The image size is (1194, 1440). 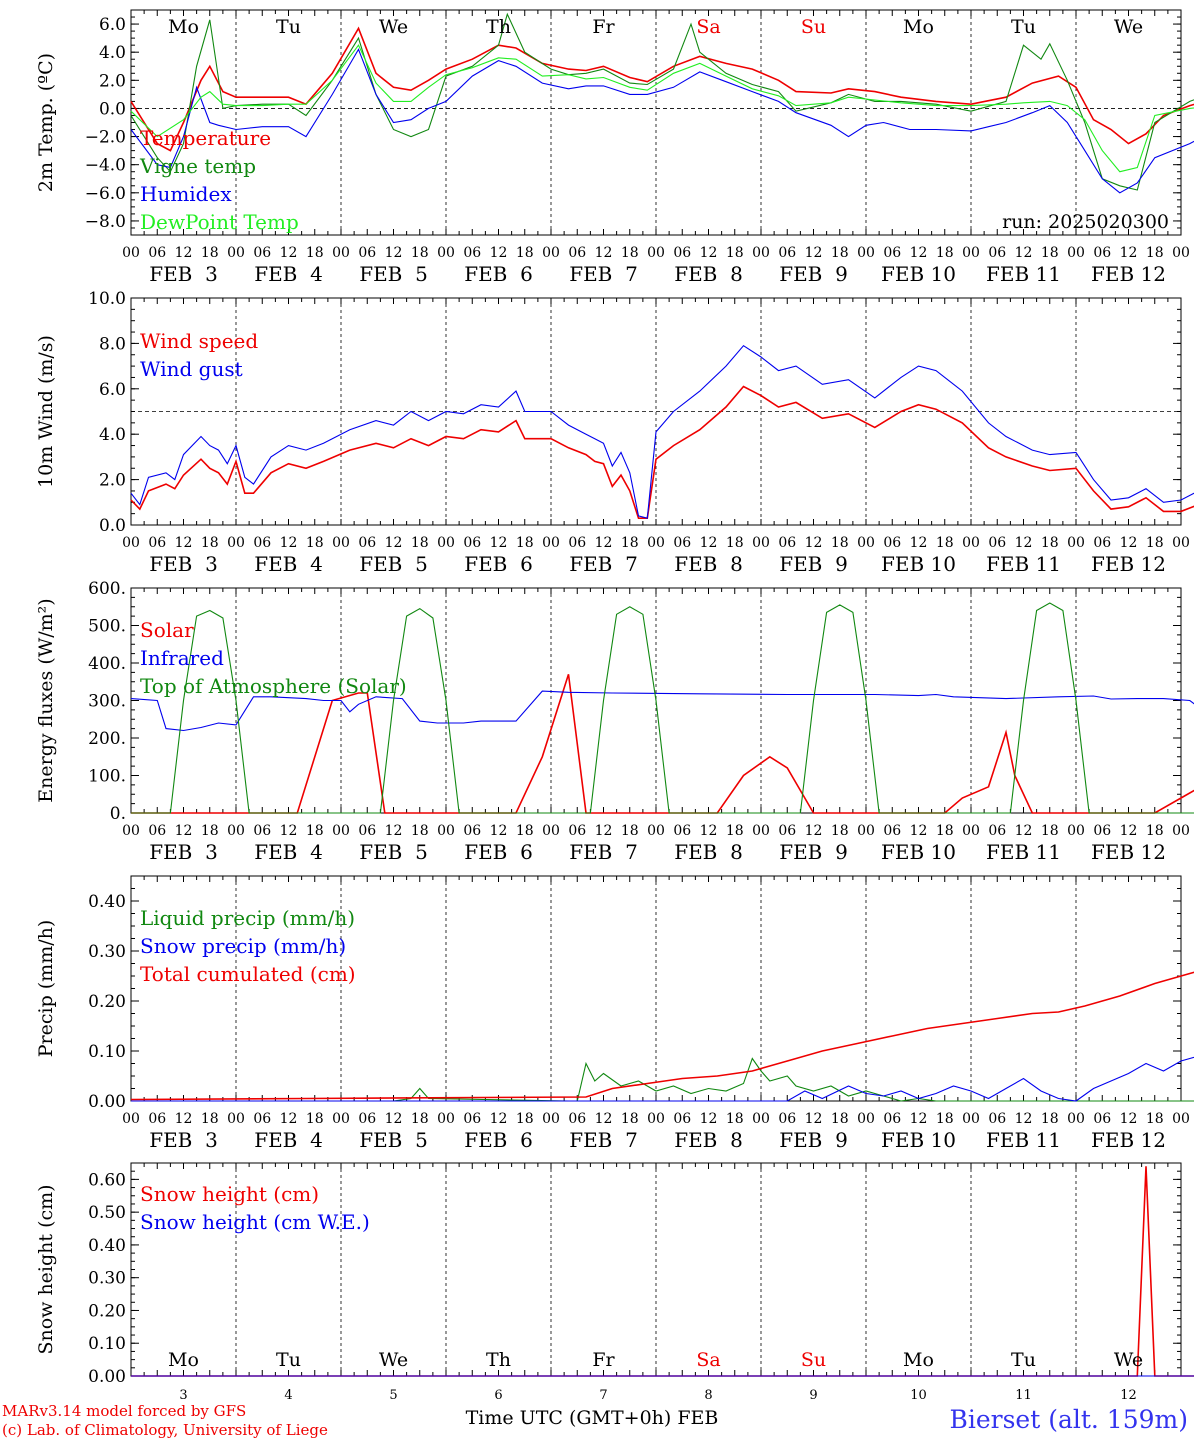 What do you see at coordinates (107, 702) in the screenshot?
I see `y-tick-label: 300.` at bounding box center [107, 702].